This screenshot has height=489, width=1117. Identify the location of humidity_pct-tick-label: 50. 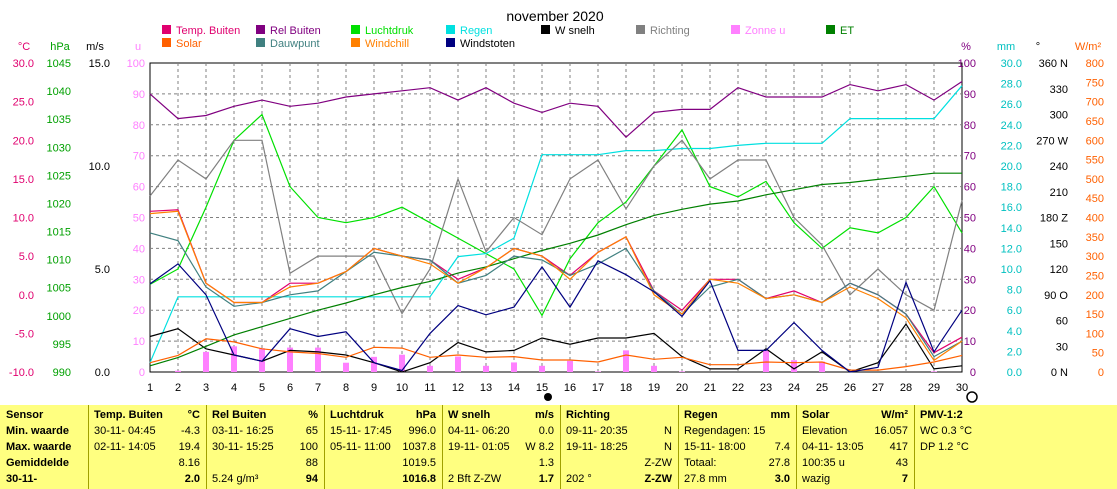
(970, 219).